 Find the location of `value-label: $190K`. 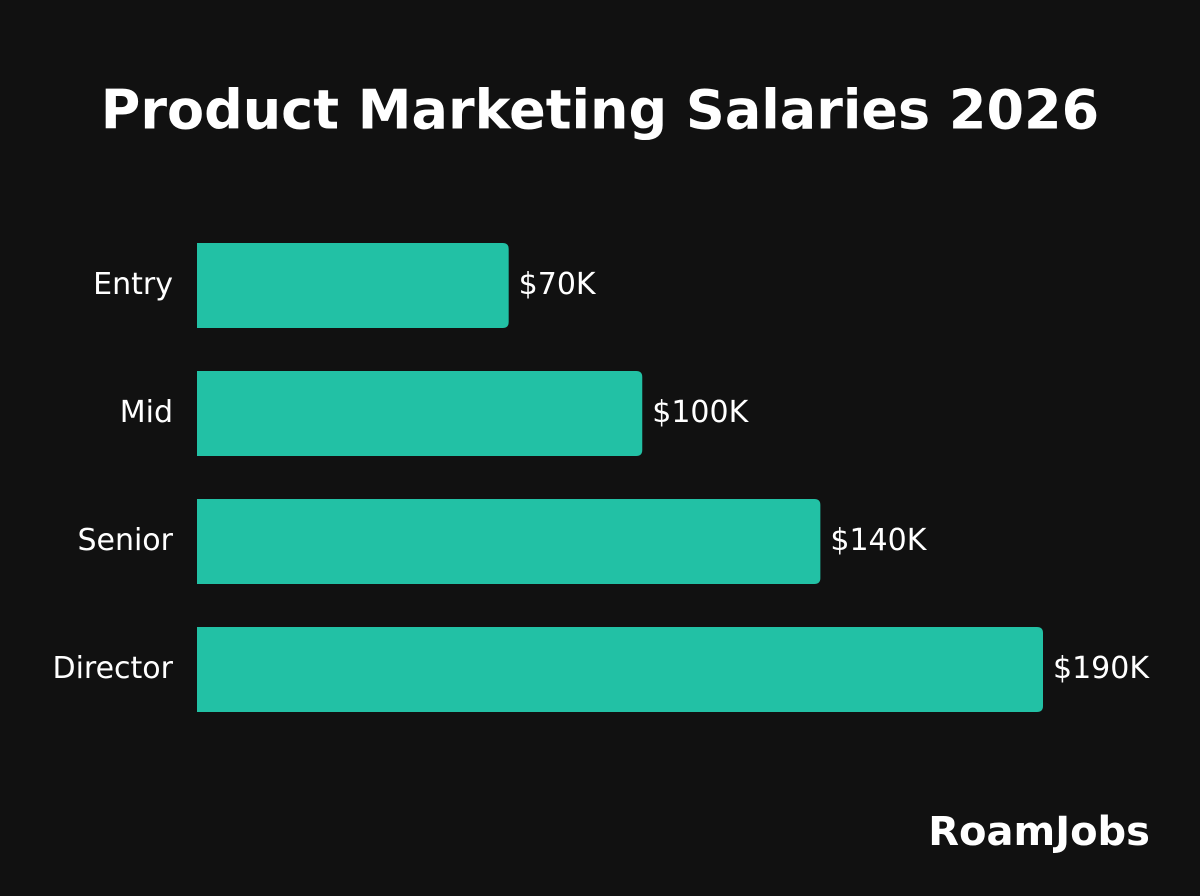

value-label: $190K is located at coordinates (1101, 668).